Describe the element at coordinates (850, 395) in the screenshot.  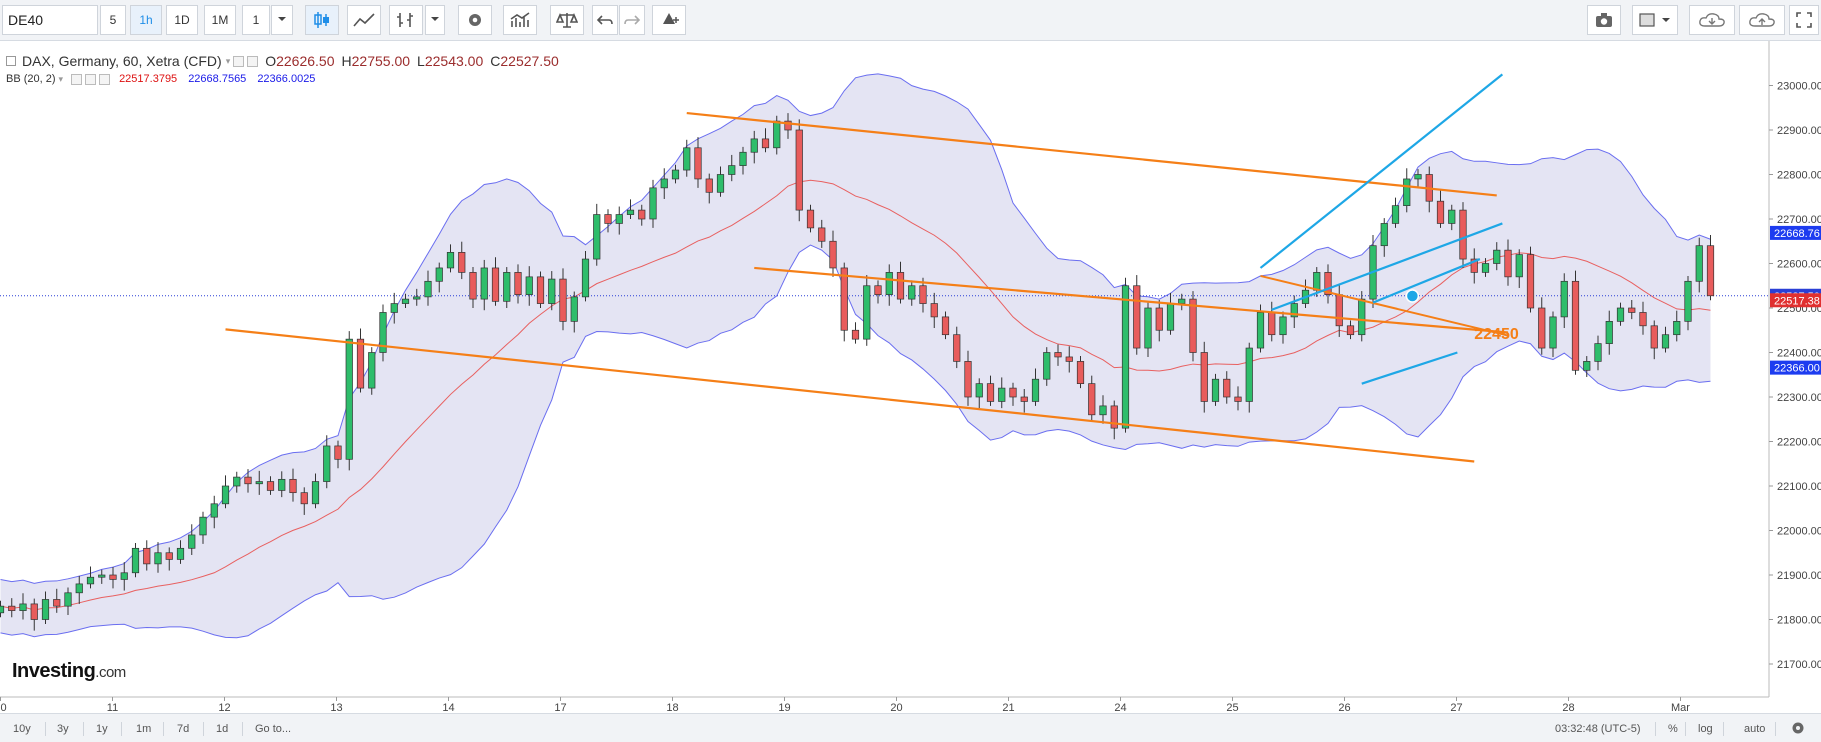
I see `trendline-lower-channel` at that location.